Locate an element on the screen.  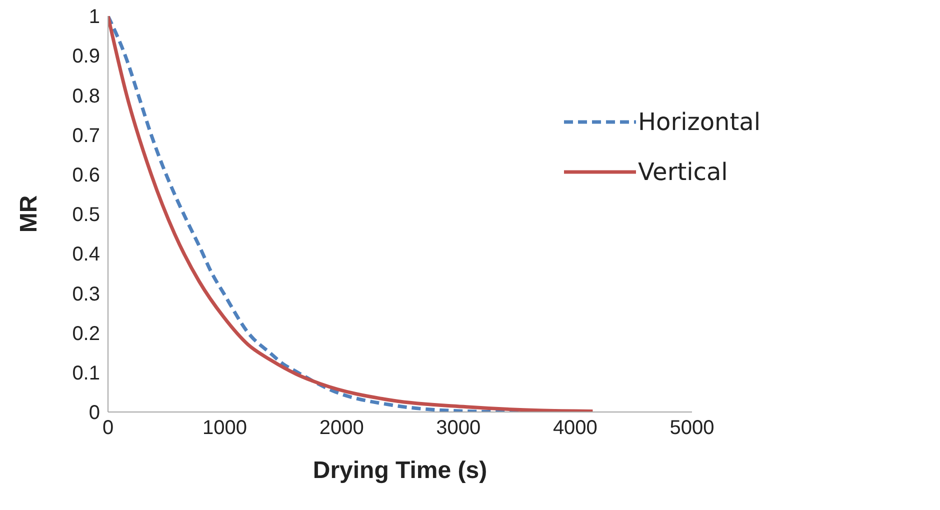
y-tick-label: 0.7 is located at coordinates (86, 135).